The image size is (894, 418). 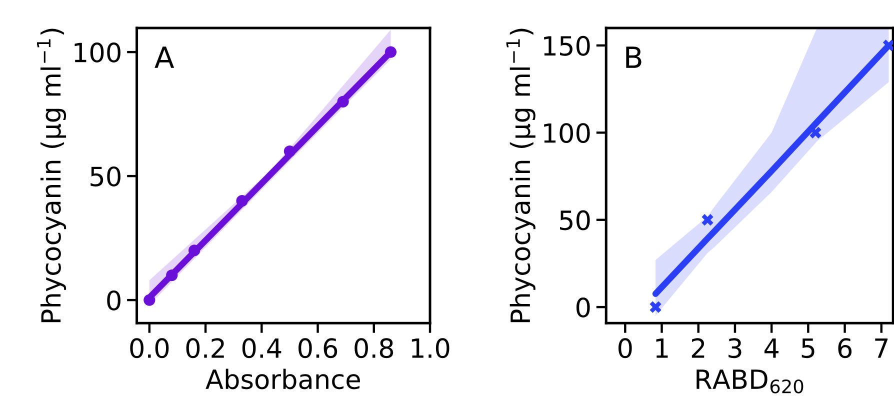 What do you see at coordinates (262, 348) in the screenshot?
I see `x-tick-label: 0.4` at bounding box center [262, 348].